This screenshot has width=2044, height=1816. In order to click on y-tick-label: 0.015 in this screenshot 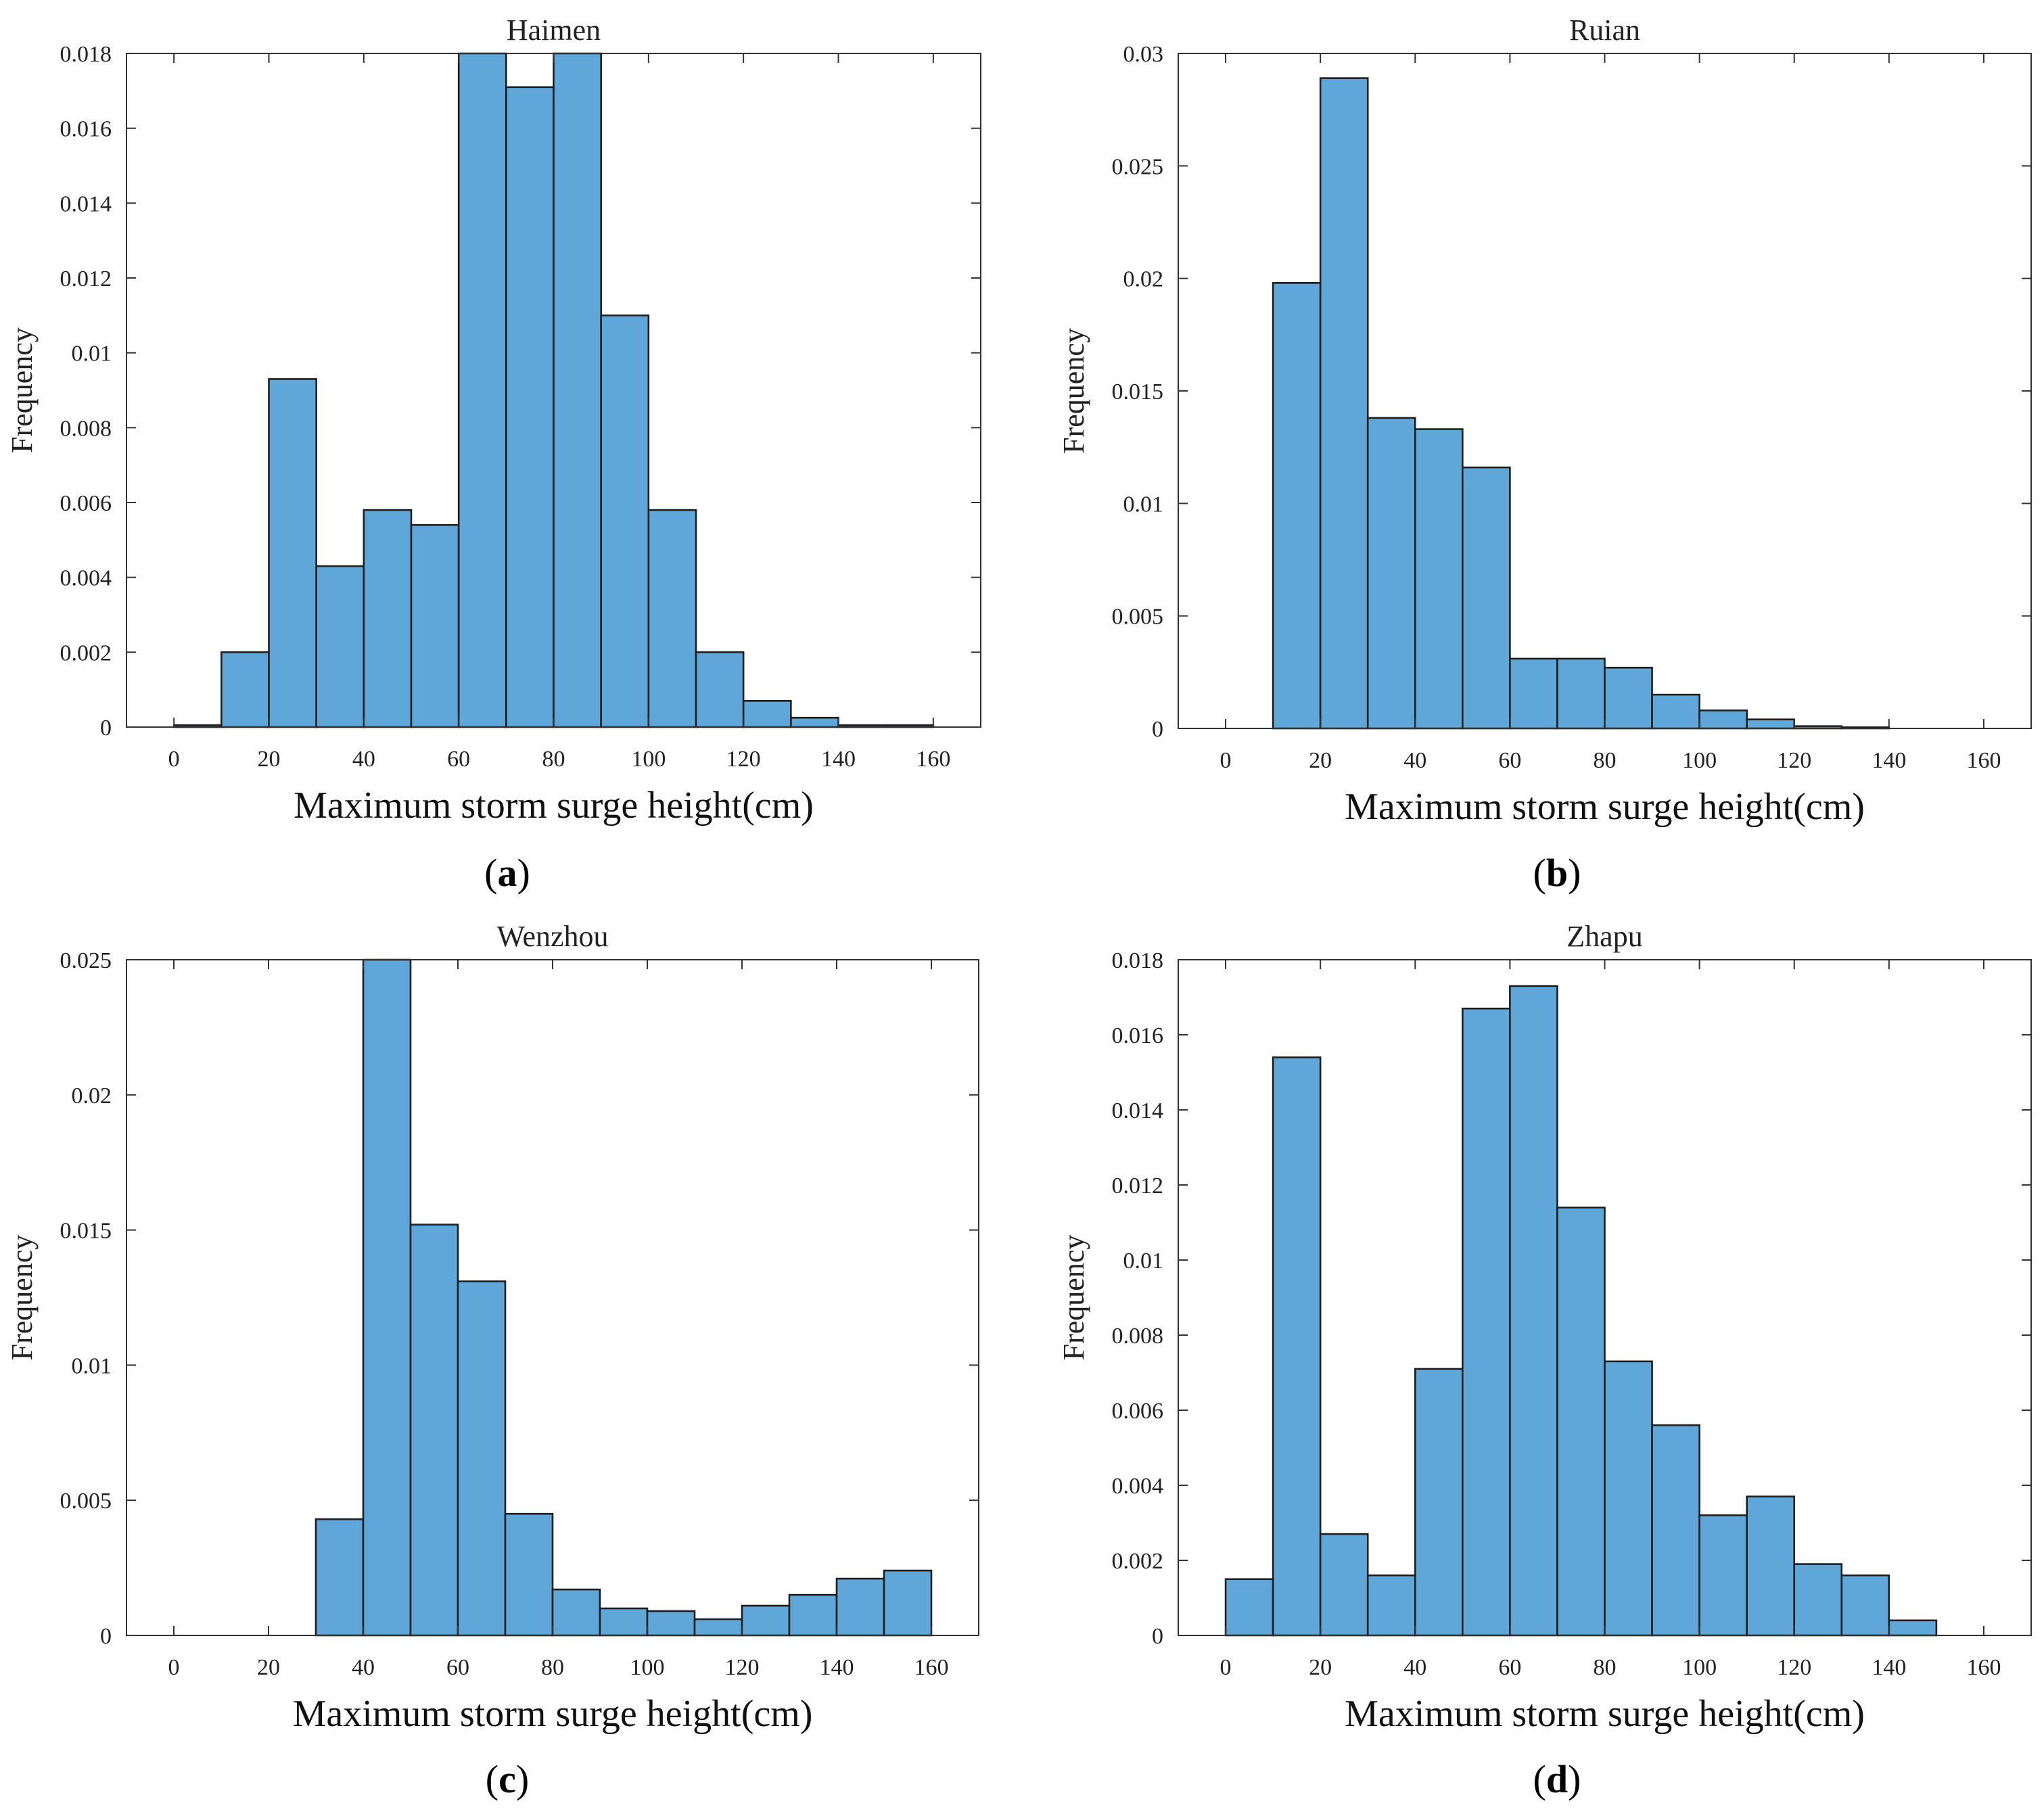, I will do `click(1138, 391)`.